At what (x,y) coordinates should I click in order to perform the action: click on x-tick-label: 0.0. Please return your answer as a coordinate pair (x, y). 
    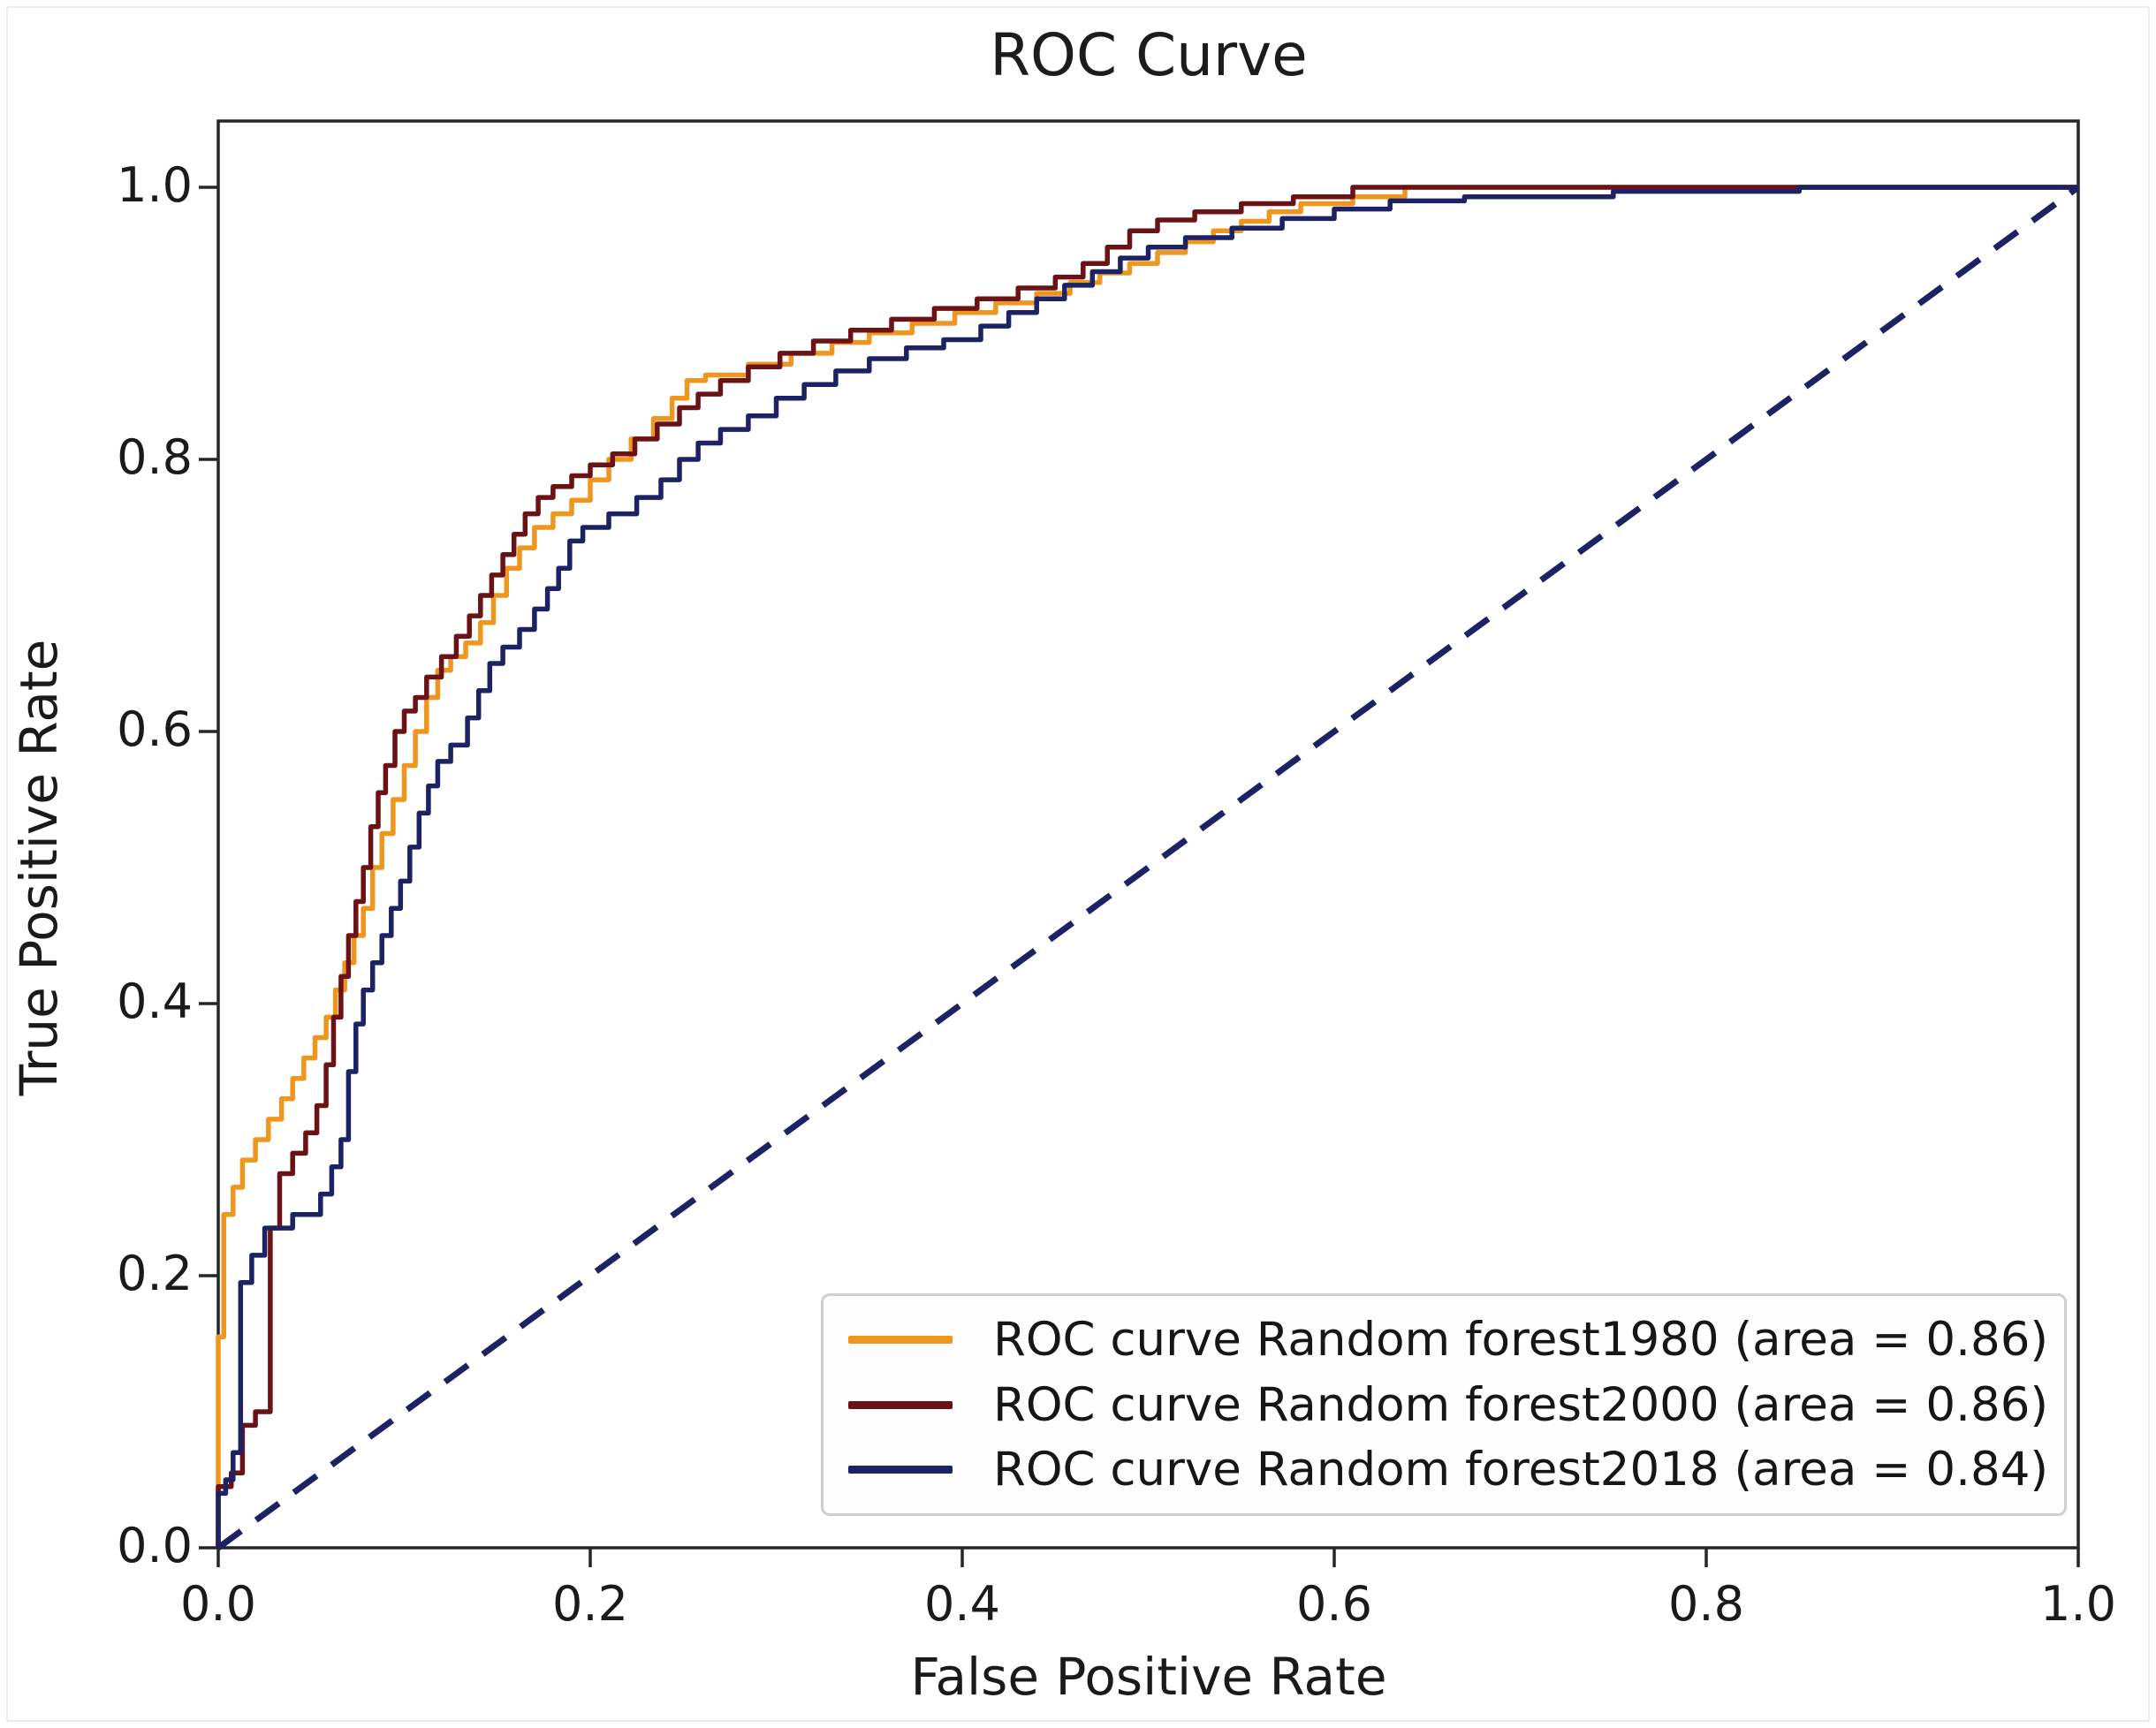
    Looking at the image, I should click on (218, 1604).